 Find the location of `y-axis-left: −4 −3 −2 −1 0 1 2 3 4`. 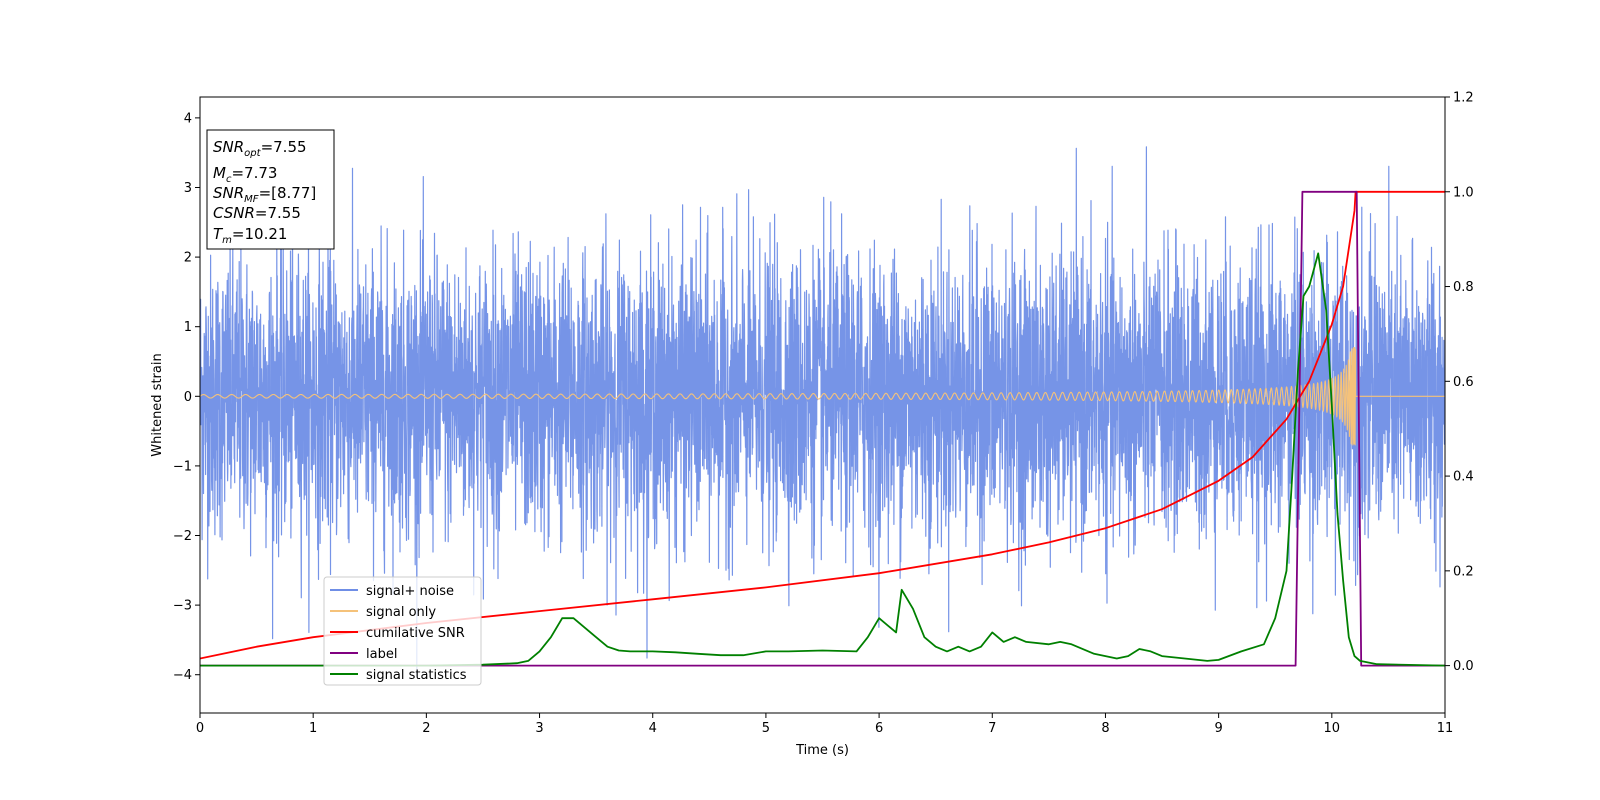

y-axis-left: −4 −3 −2 −1 0 1 2 3 4 is located at coordinates (186, 397).